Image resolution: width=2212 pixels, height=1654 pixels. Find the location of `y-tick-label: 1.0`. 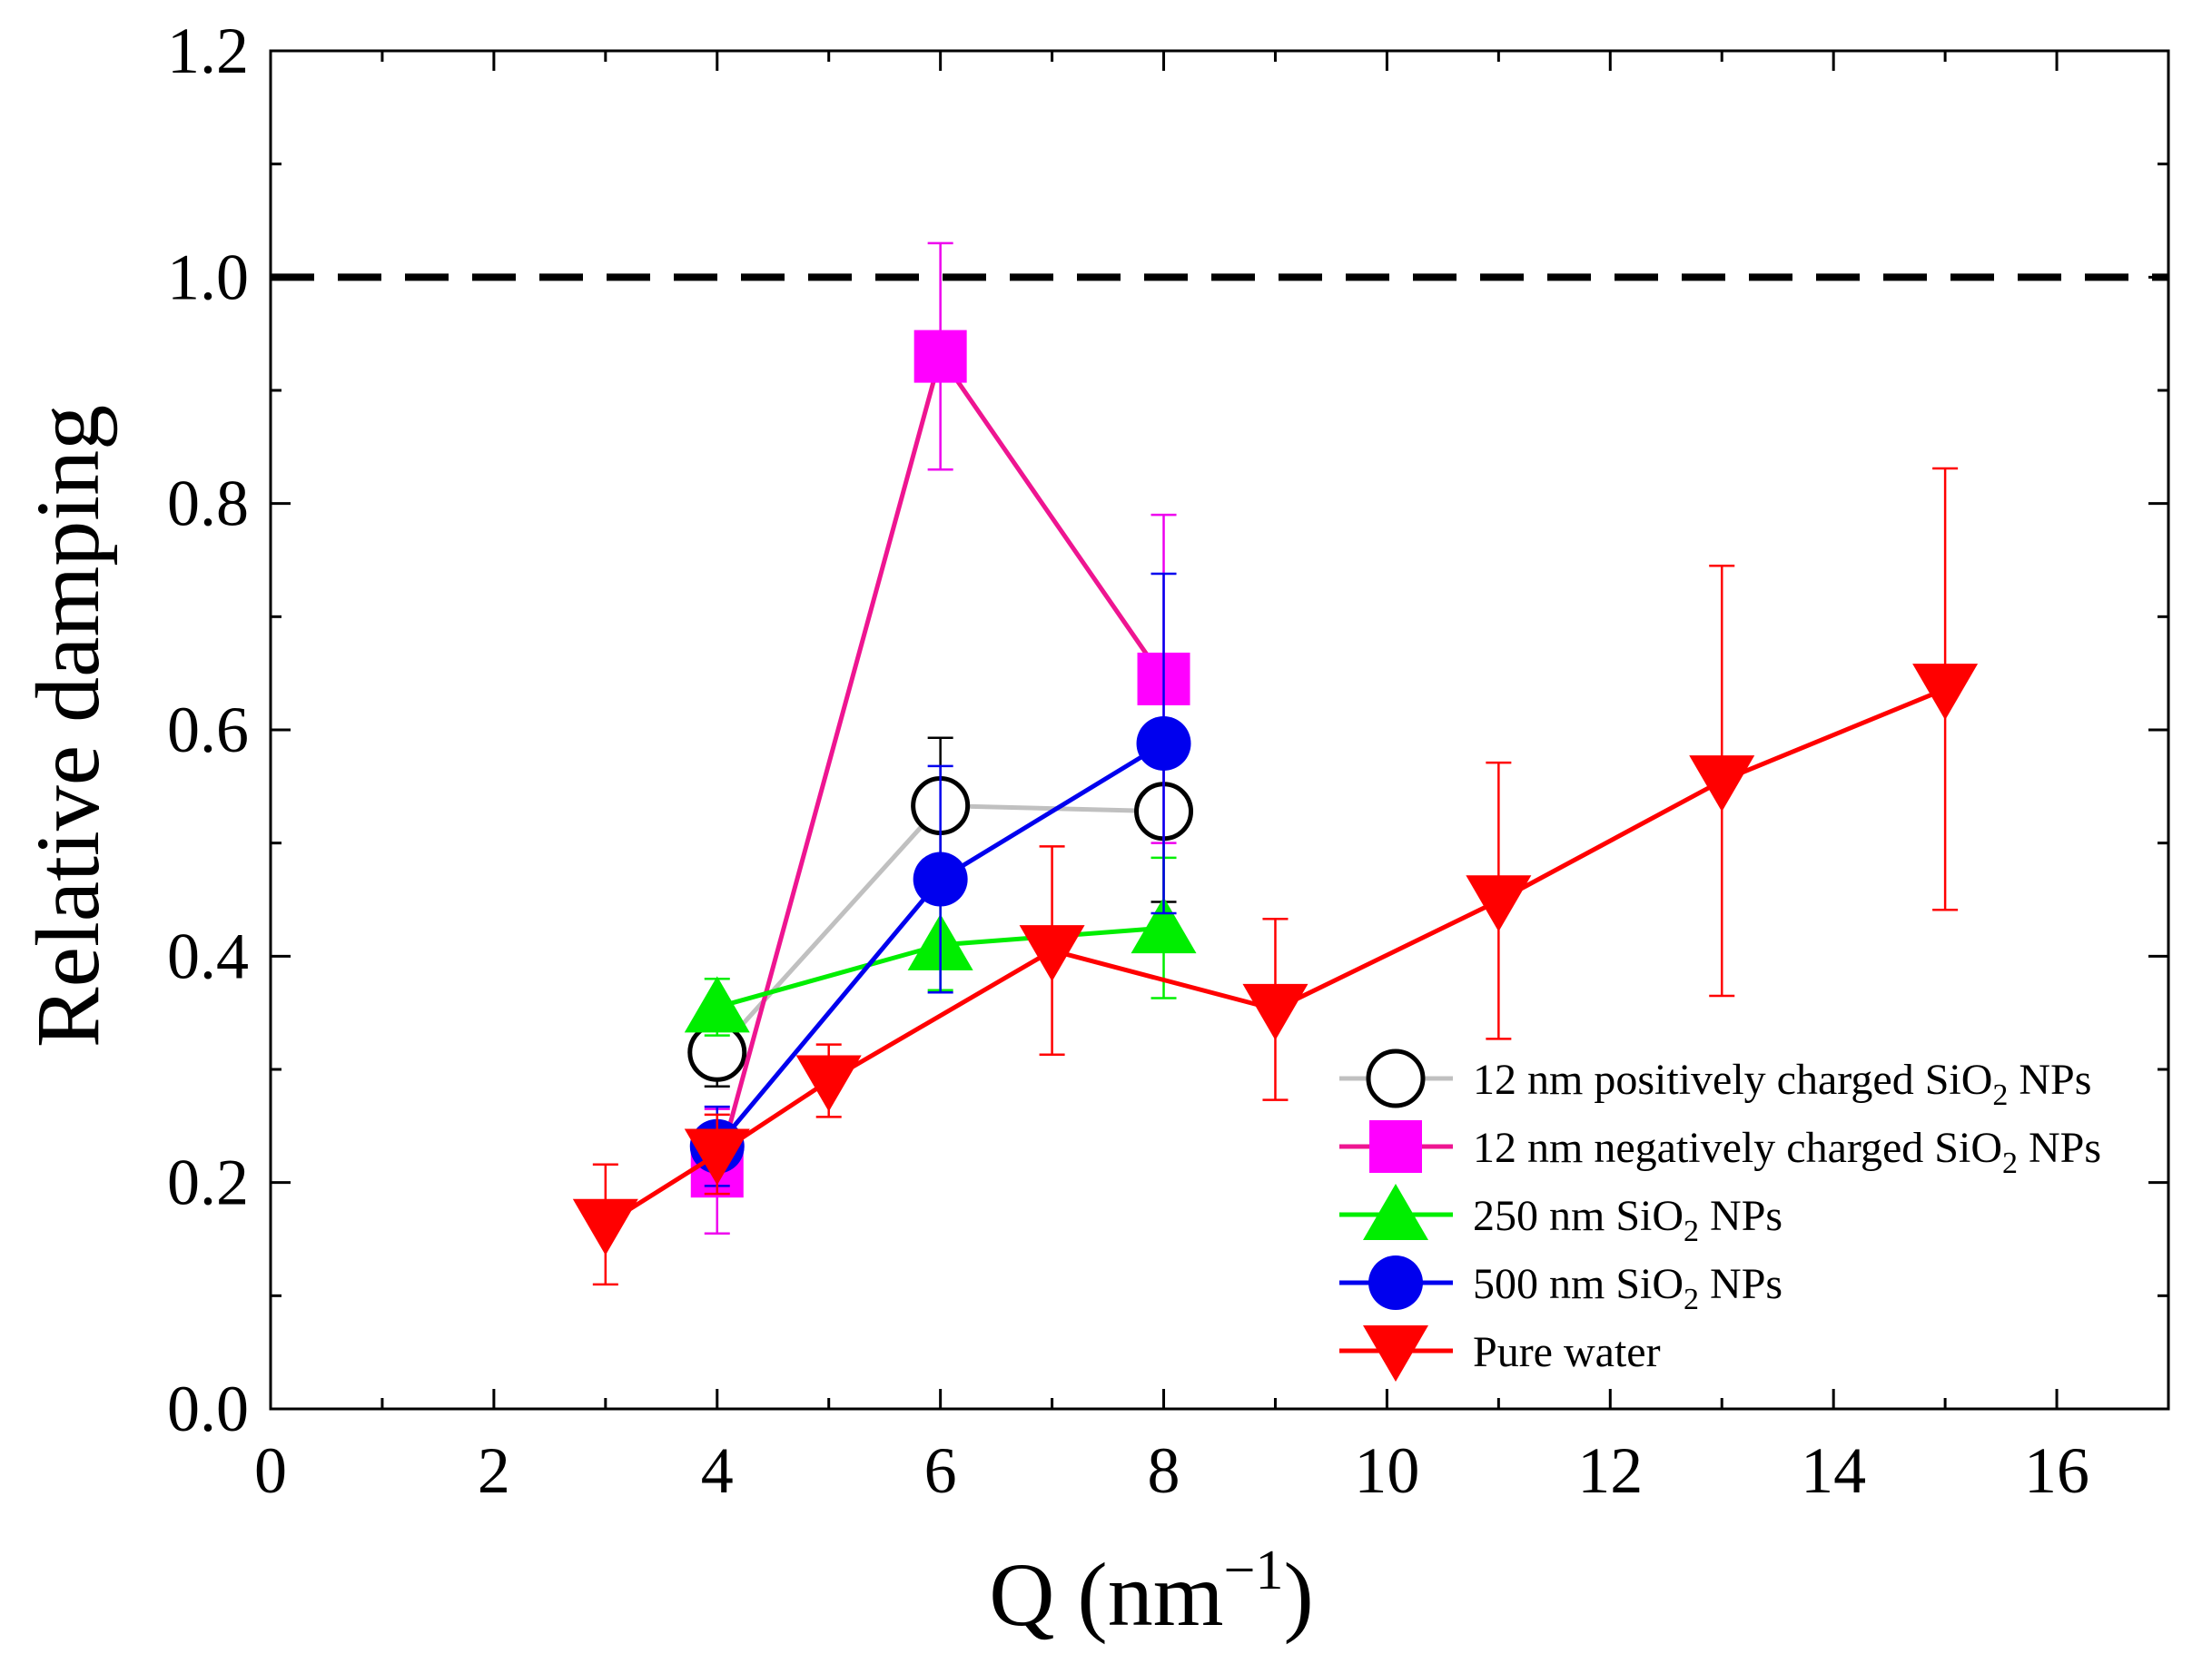

y-tick-label: 1.0 is located at coordinates (208, 277).